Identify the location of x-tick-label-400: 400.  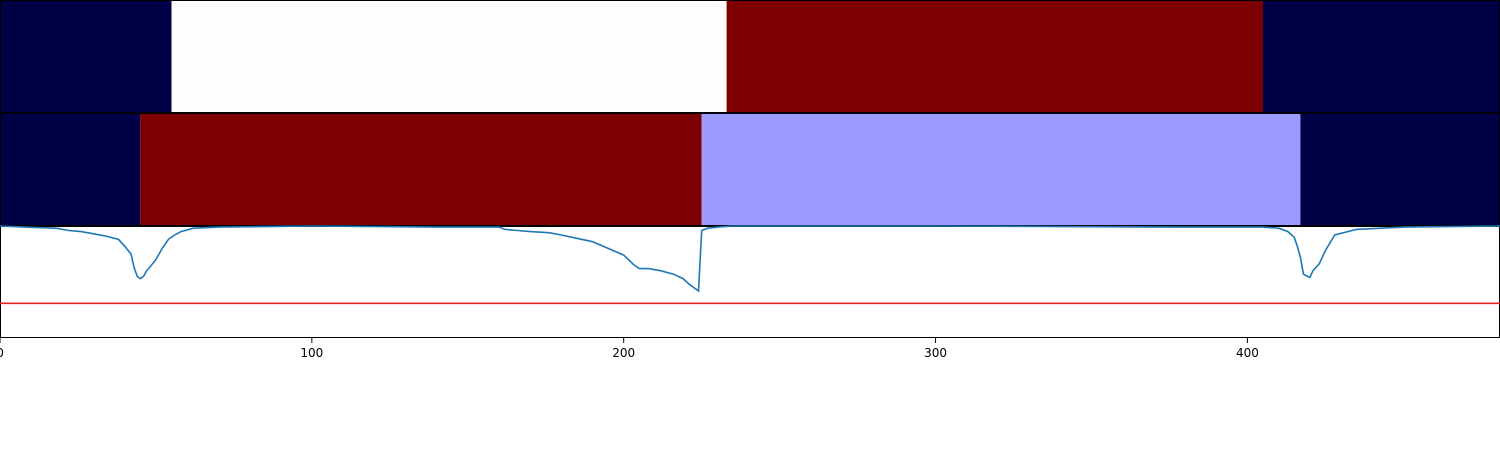
(1247, 353).